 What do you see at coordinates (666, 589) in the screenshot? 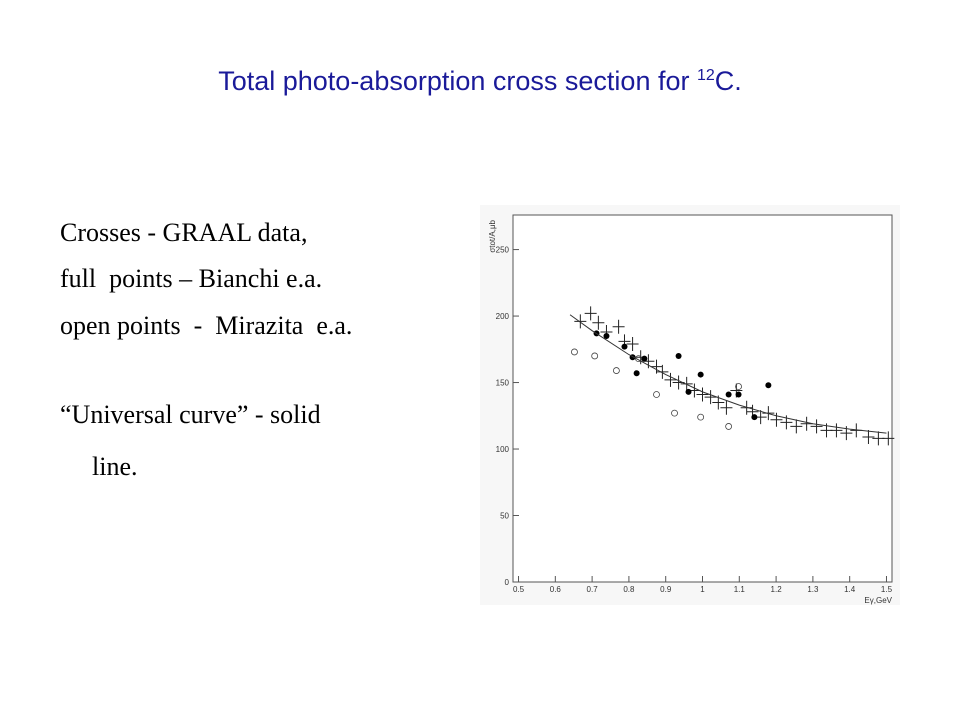
I see `x-tick-label: 0.9` at bounding box center [666, 589].